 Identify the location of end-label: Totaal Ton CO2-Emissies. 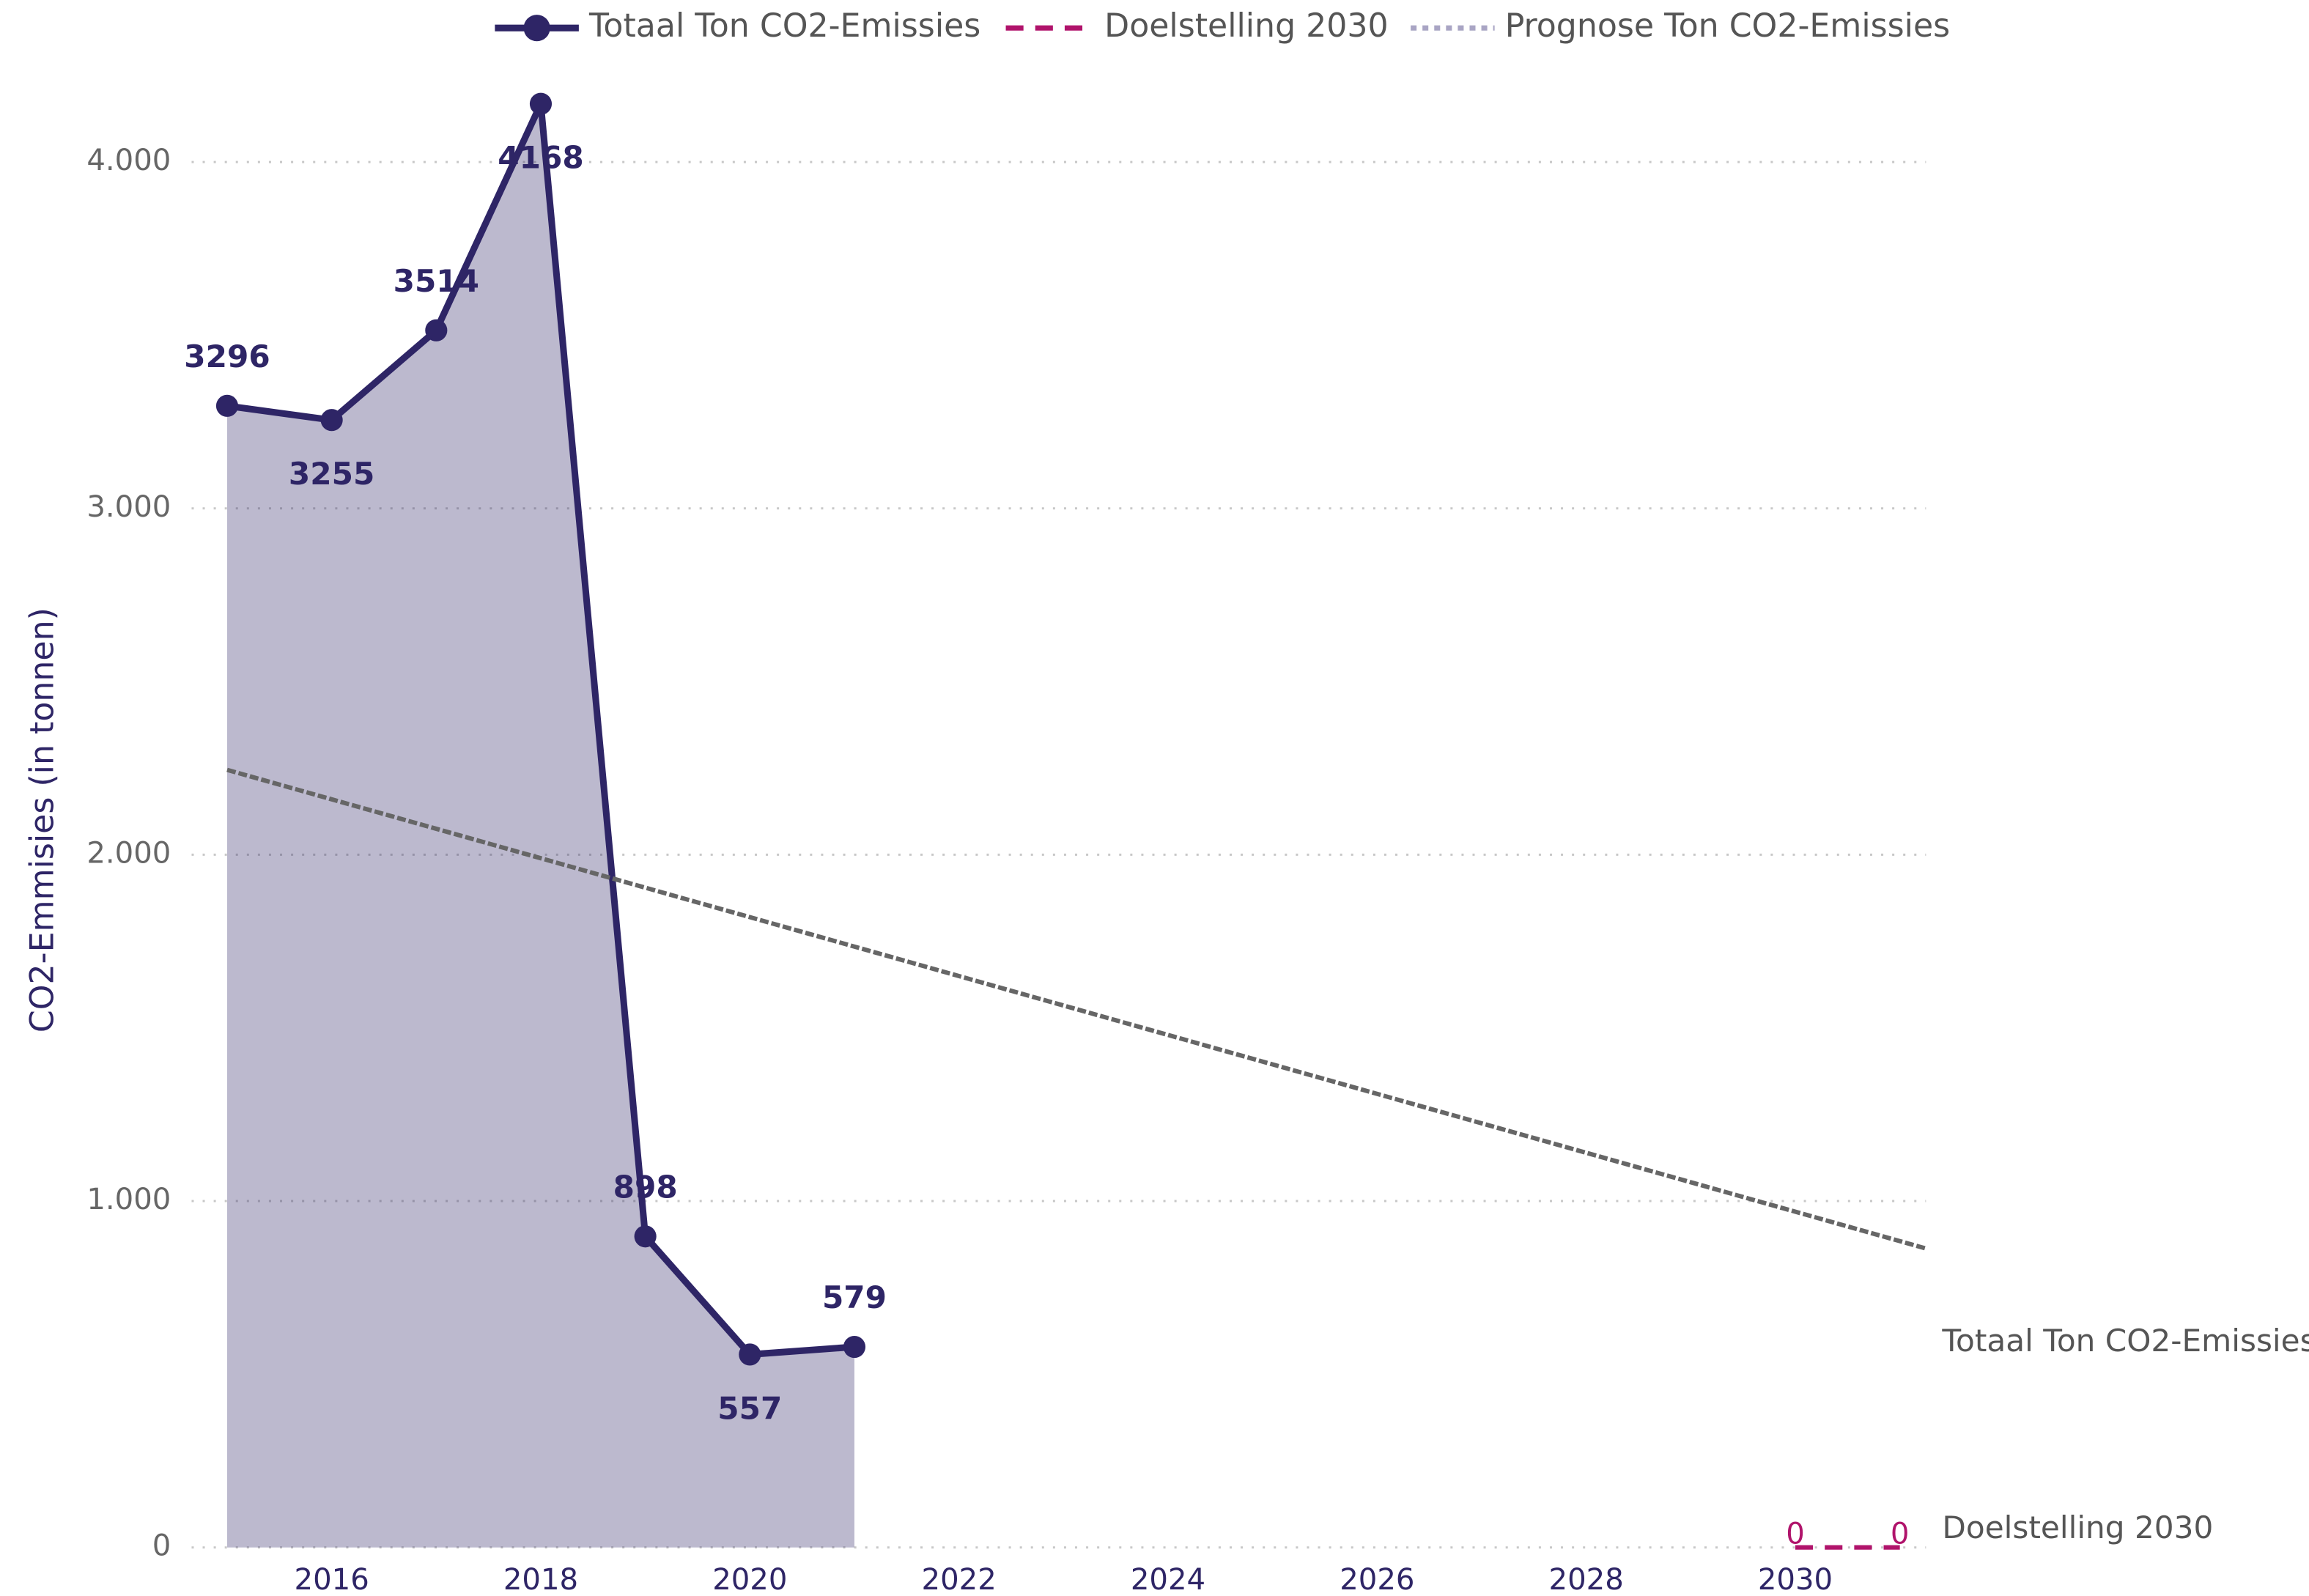
(2125, 1341).